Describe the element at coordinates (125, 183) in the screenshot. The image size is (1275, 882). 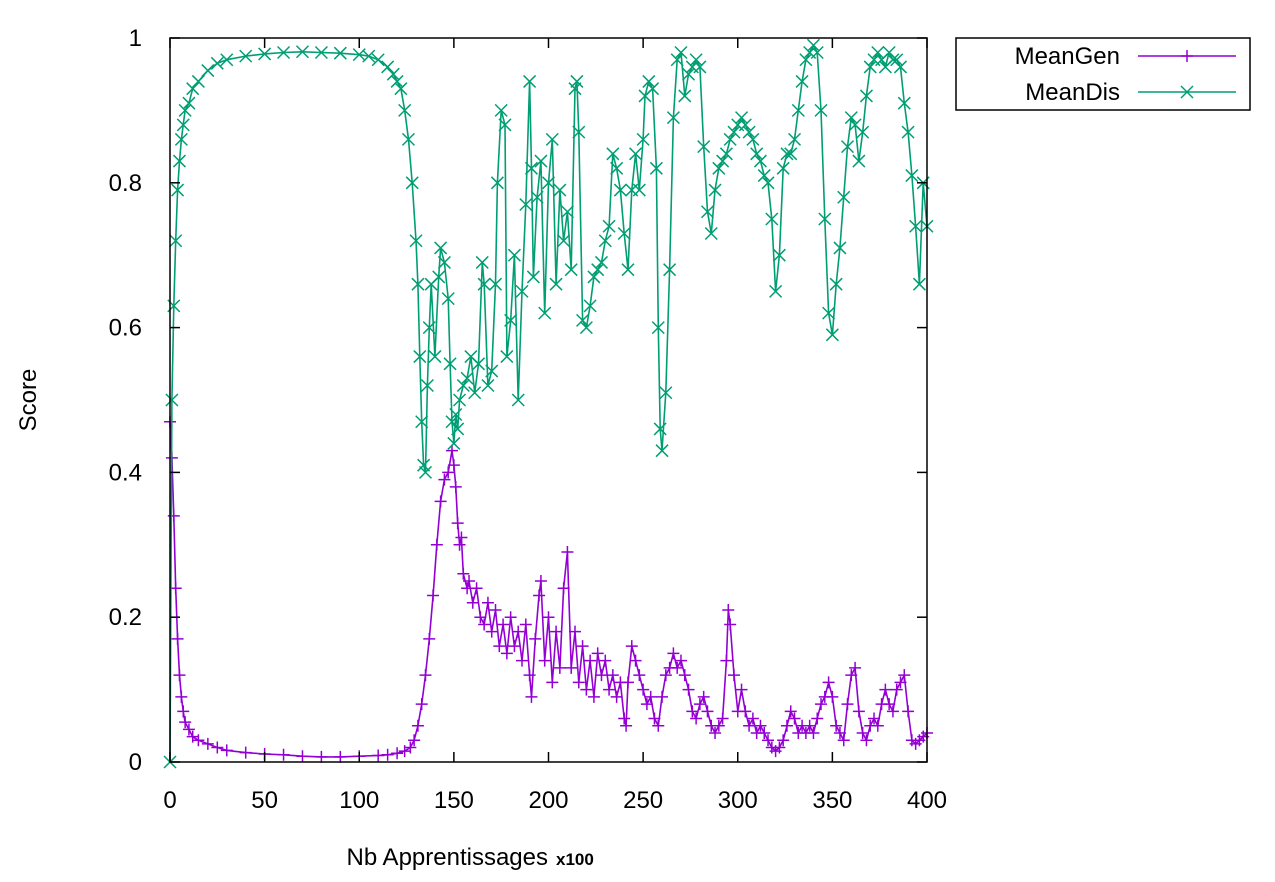
I see `y-tick-label: 0.8` at that location.